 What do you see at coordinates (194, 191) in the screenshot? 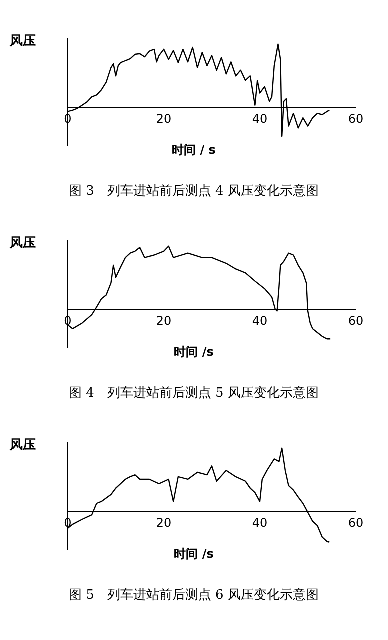
I see `text: 图 3 列车进站前后测点 4 风压变化示意图` at bounding box center [194, 191].